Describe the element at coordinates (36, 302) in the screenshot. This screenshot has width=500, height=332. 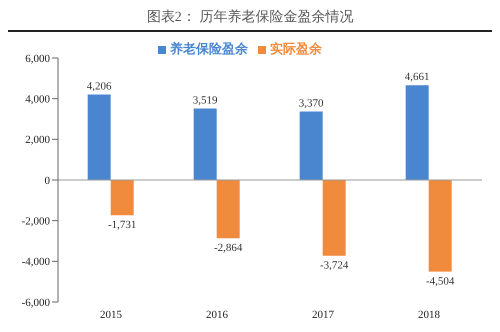
I see `y-tick-label: -6,000` at that location.